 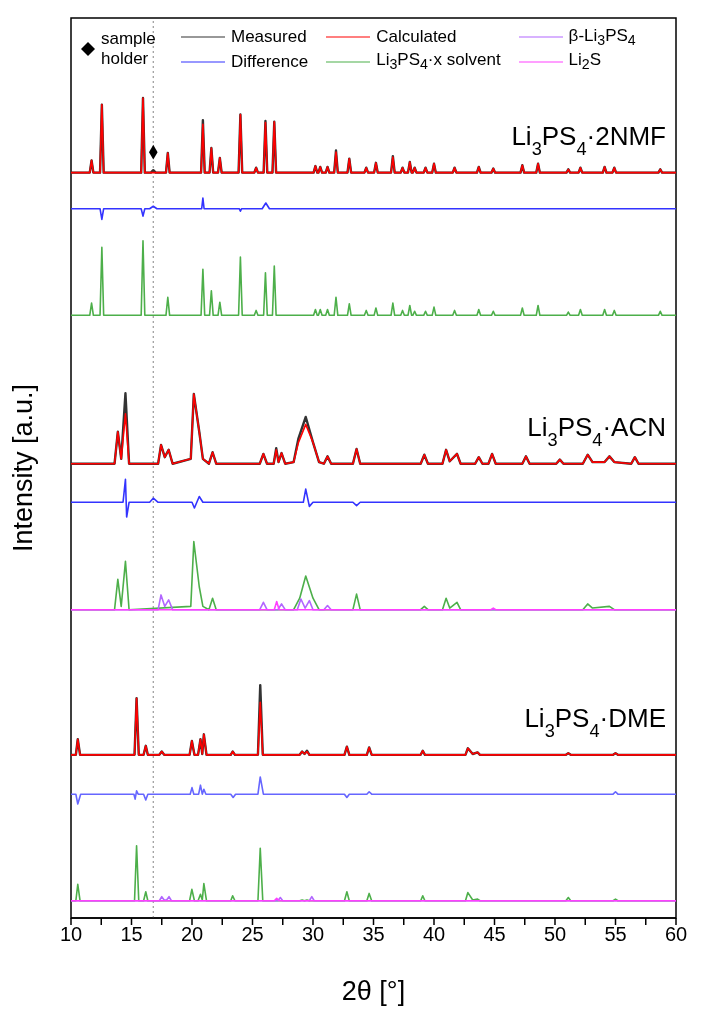 What do you see at coordinates (131, 934) in the screenshot?
I see `x-tick-label: 15` at bounding box center [131, 934].